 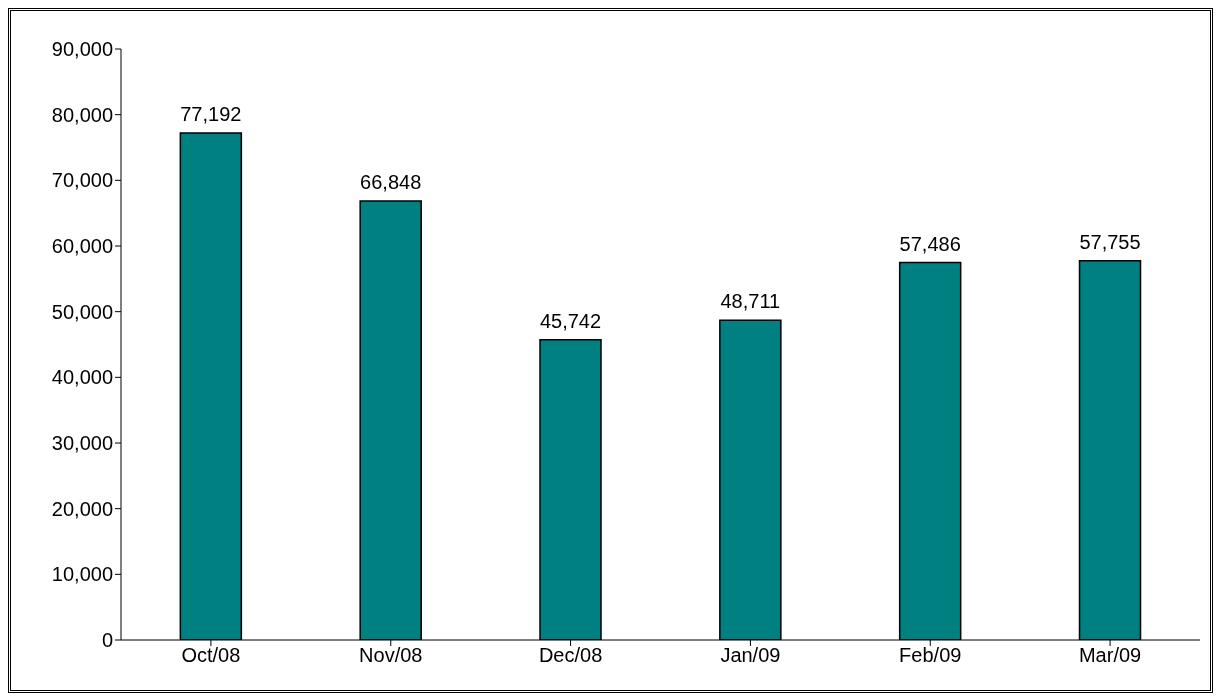 What do you see at coordinates (930, 243) in the screenshot?
I see `data-label: 57,486` at bounding box center [930, 243].